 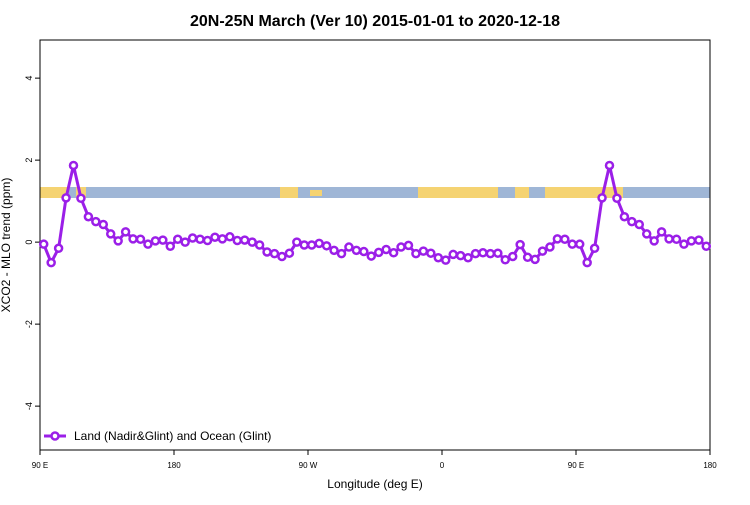 What do you see at coordinates (29, 160) in the screenshot?
I see `y-tick-label: 2` at bounding box center [29, 160].